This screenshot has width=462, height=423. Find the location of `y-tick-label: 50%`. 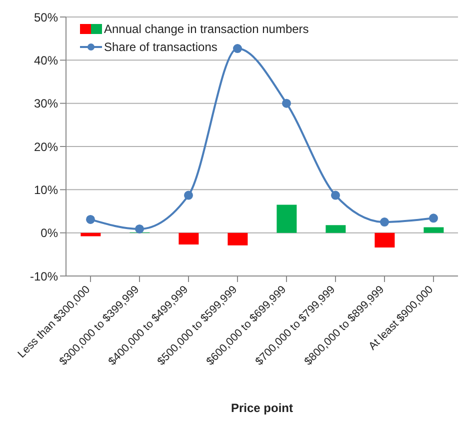

y-tick-label: 50% is located at coordinates (46, 17).